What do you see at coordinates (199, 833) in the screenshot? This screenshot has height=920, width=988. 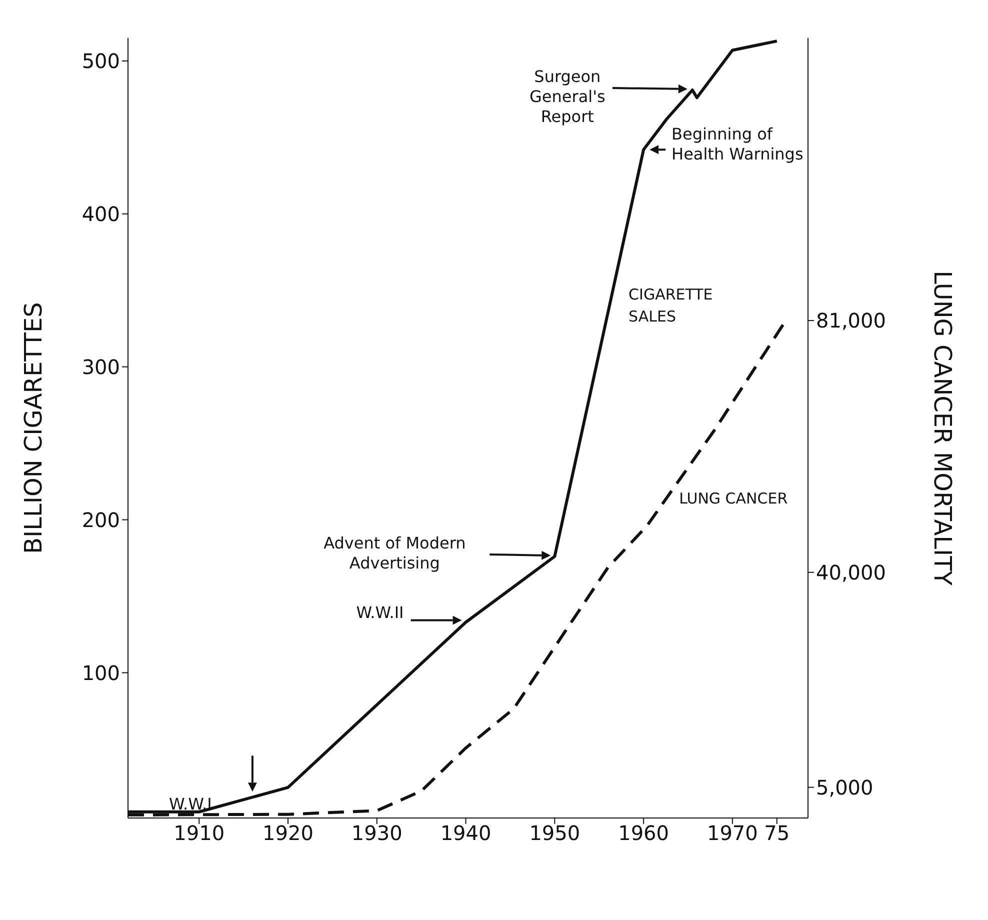 I see `x-tick-label: 1910` at bounding box center [199, 833].